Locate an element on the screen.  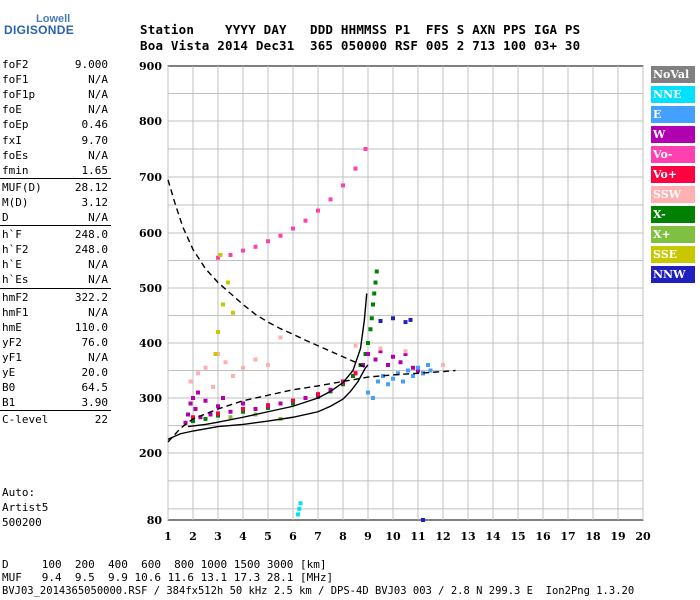
param-name: hmF1 is located at coordinates (15, 312).